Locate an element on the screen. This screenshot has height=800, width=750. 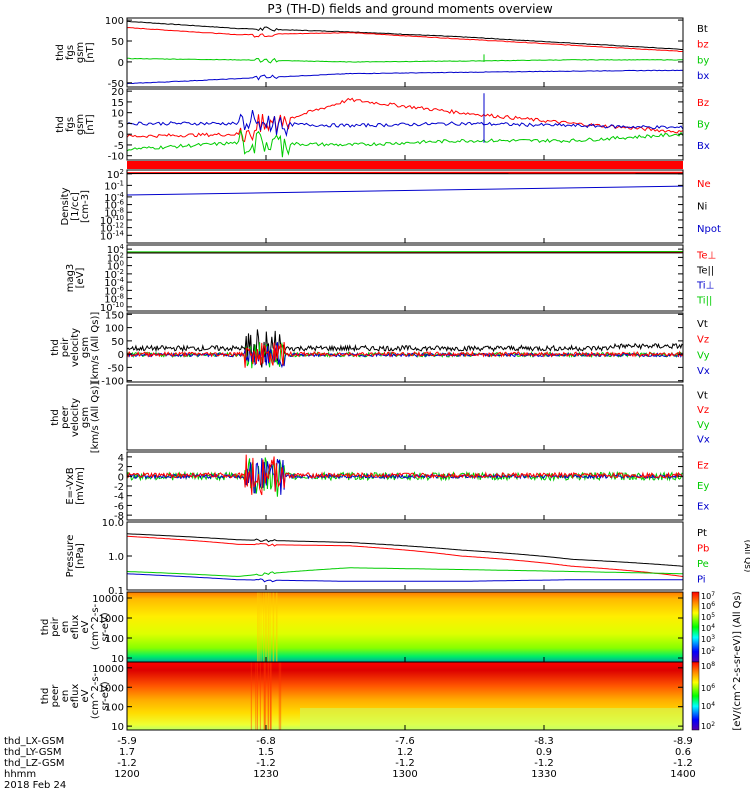
legend-Vz: Vz is located at coordinates (703, 340).